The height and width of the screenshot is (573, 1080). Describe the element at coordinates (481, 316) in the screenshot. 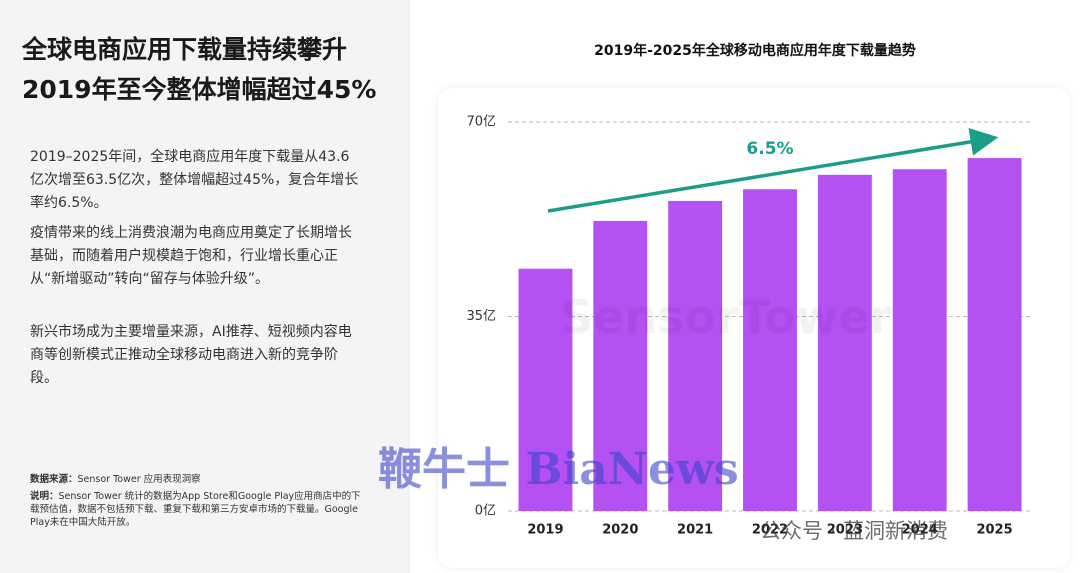

I see `y-tick-label: 35亿` at that location.